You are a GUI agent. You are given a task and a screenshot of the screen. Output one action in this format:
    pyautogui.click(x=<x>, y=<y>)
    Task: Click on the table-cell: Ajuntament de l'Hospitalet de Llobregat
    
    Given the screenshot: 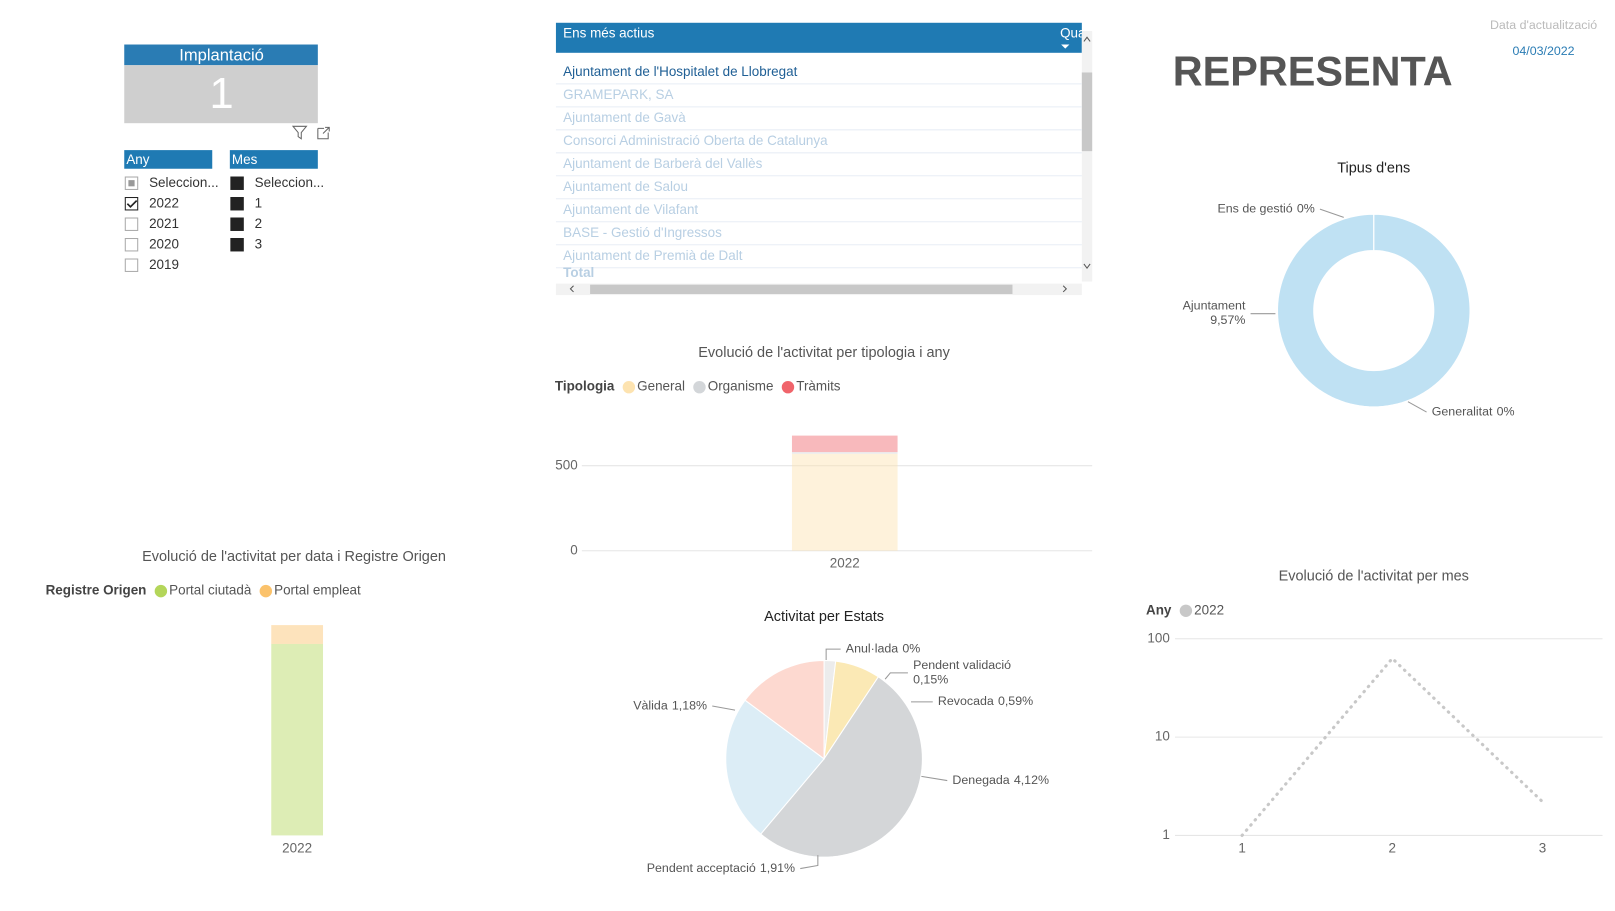 What is the action you would take?
    pyautogui.click(x=680, y=71)
    